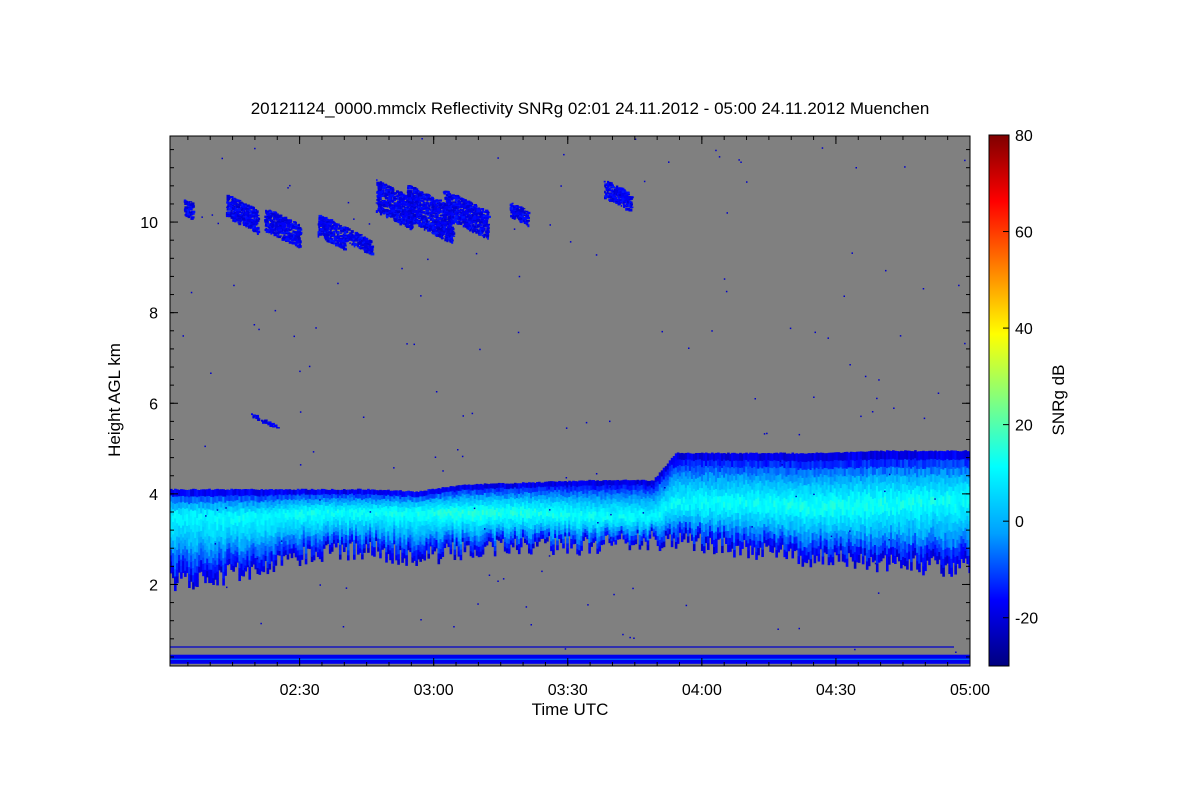 The image size is (1200, 800). Describe the element at coordinates (999, 400) in the screenshot. I see `colorbar-gradient` at that location.